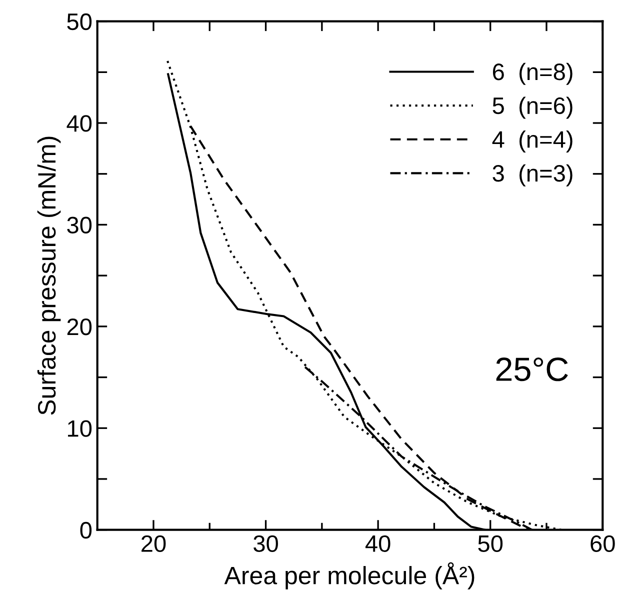 The width and height of the screenshot is (620, 609). I want to click on y-tick-label: 50, so click(79, 21).